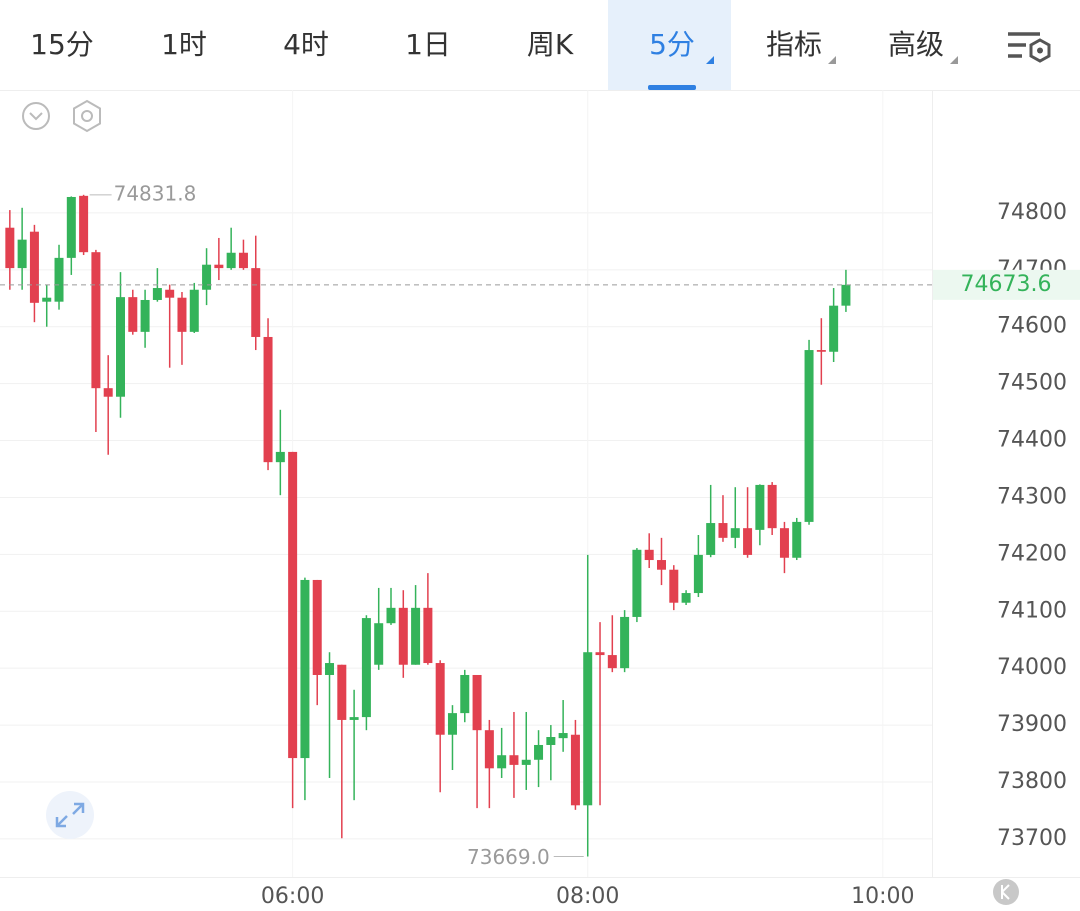  I want to click on k-icon, so click(1006, 892).